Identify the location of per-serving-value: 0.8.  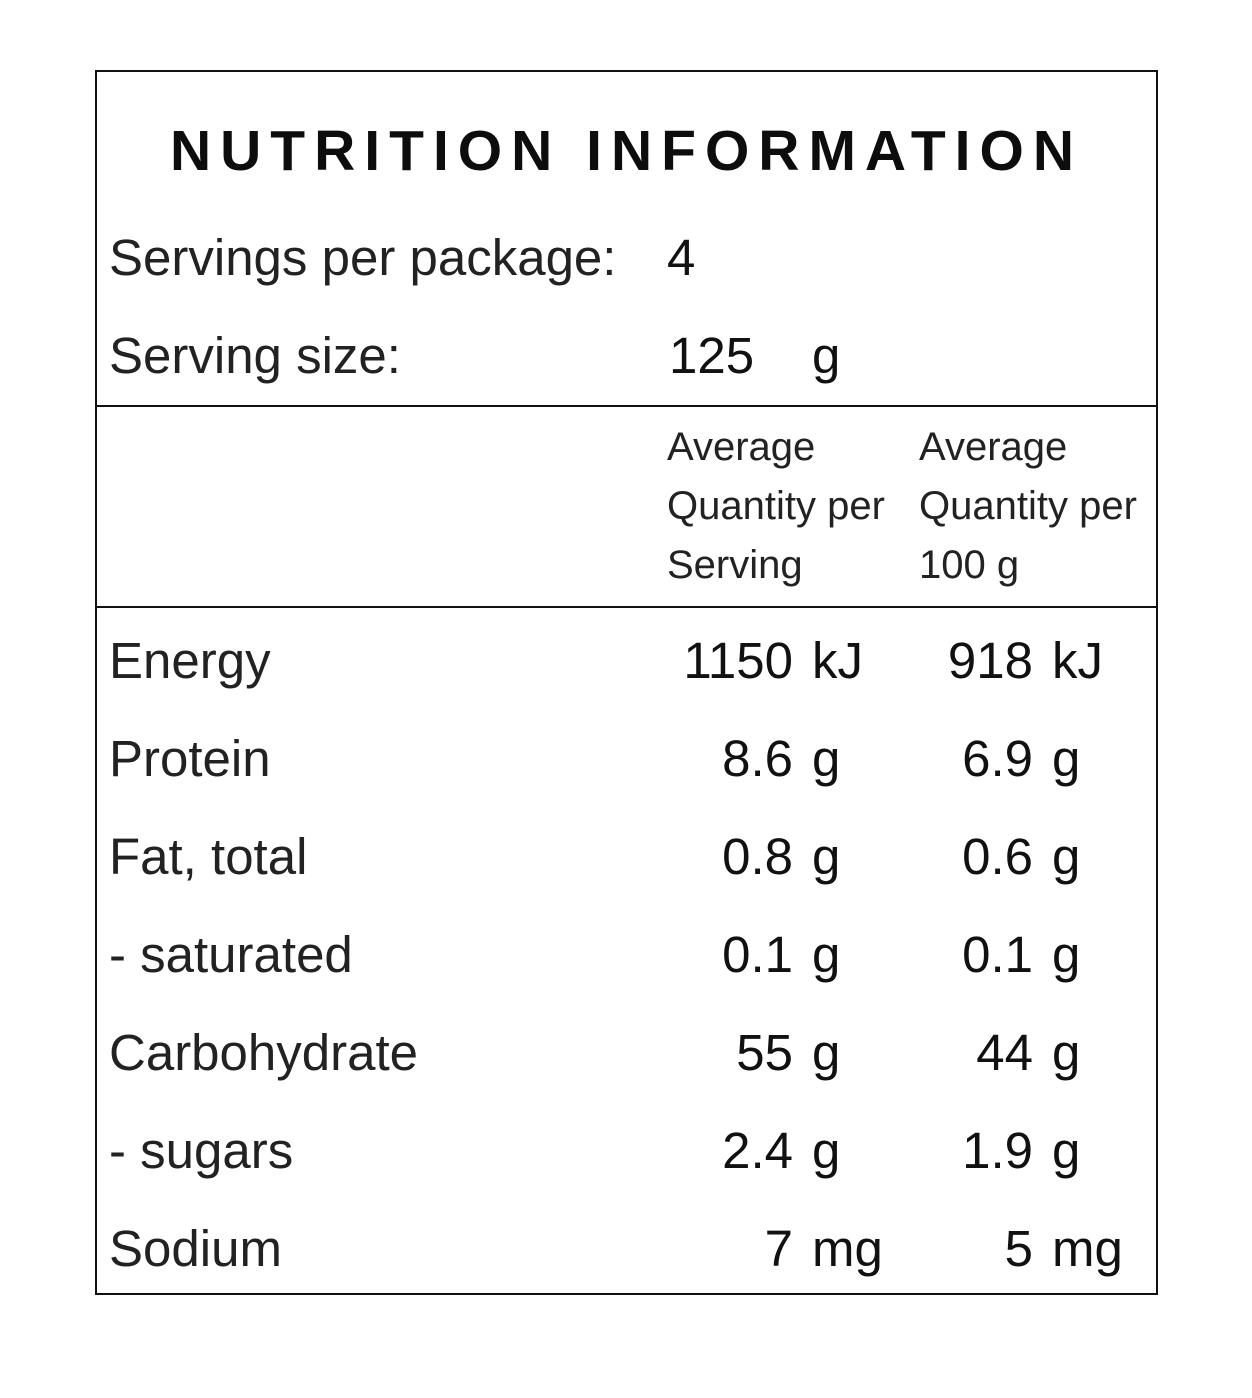
(757, 856).